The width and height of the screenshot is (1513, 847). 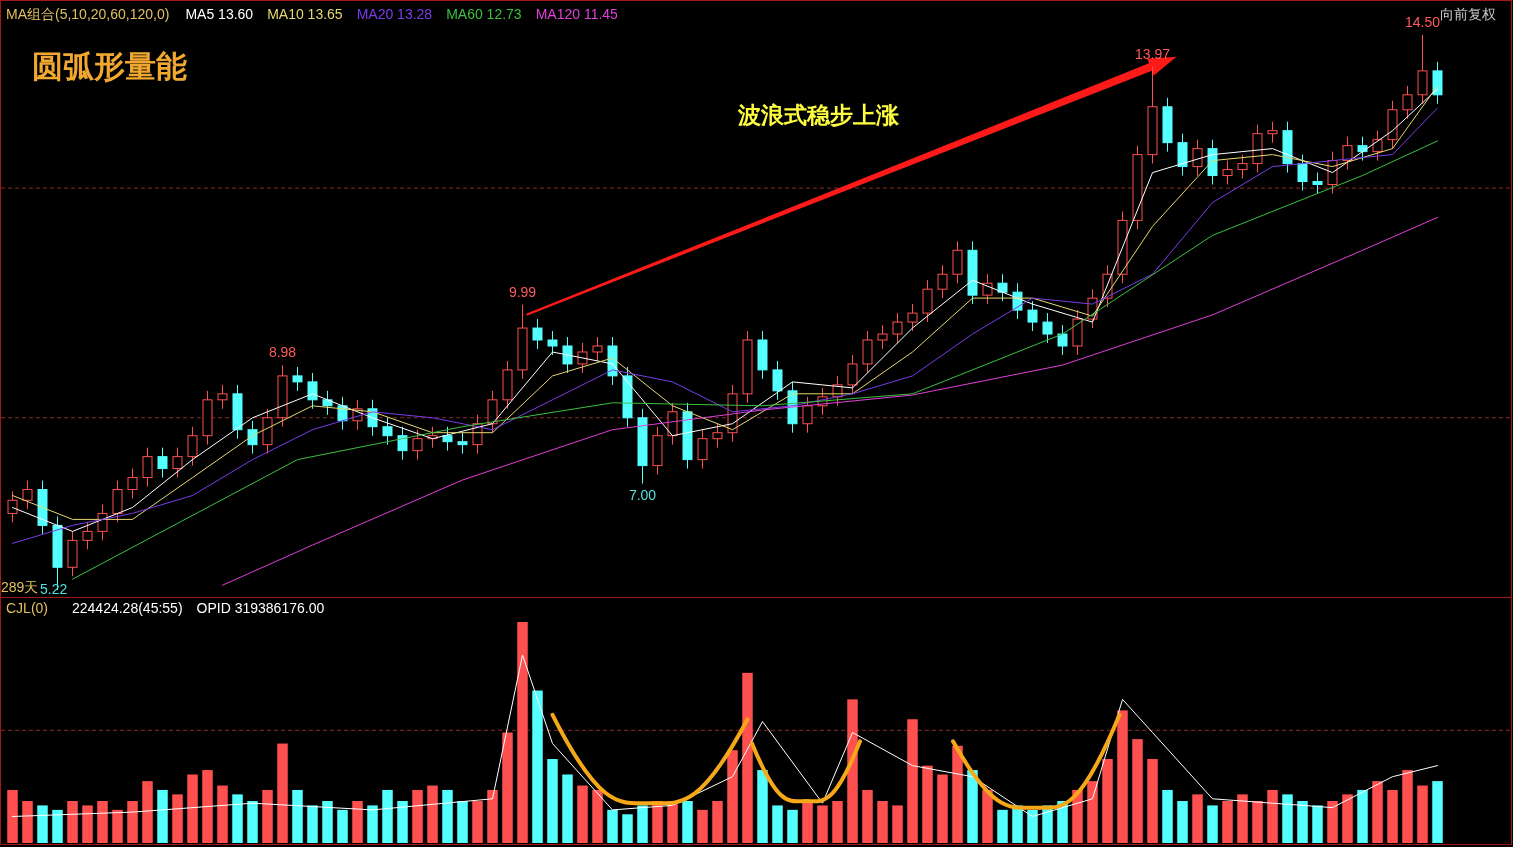 I want to click on annotation: 289天, so click(x=20, y=587).